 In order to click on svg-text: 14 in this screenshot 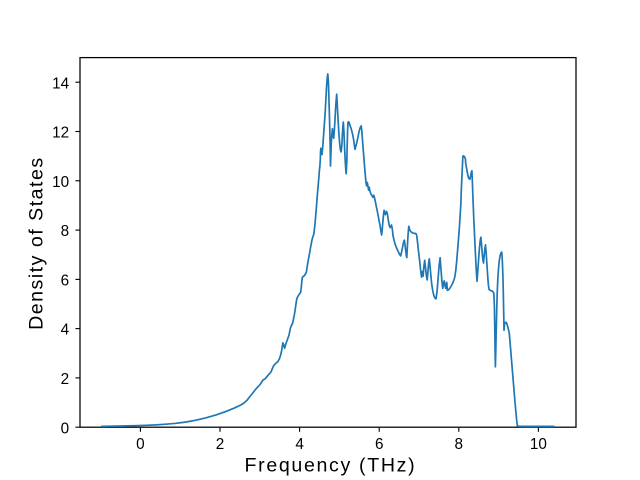, I will do `click(61, 83)`.